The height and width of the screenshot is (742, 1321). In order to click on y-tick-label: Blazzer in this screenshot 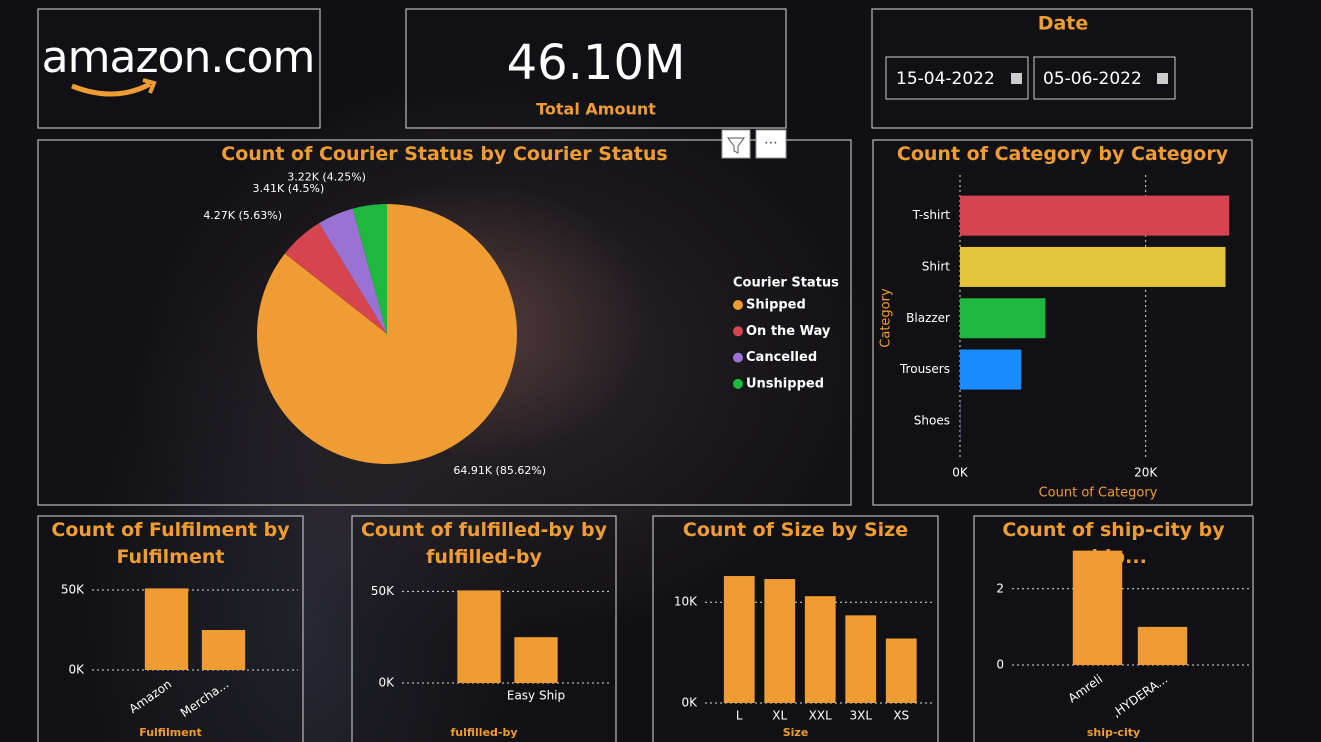, I will do `click(928, 318)`.